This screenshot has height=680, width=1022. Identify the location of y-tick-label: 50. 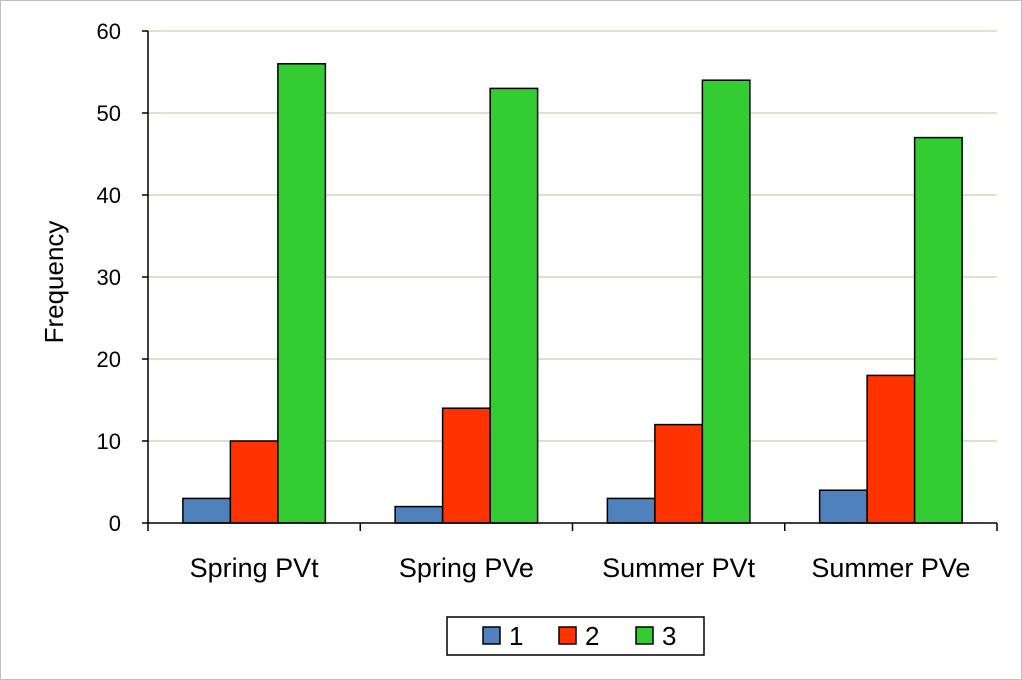
(109, 113).